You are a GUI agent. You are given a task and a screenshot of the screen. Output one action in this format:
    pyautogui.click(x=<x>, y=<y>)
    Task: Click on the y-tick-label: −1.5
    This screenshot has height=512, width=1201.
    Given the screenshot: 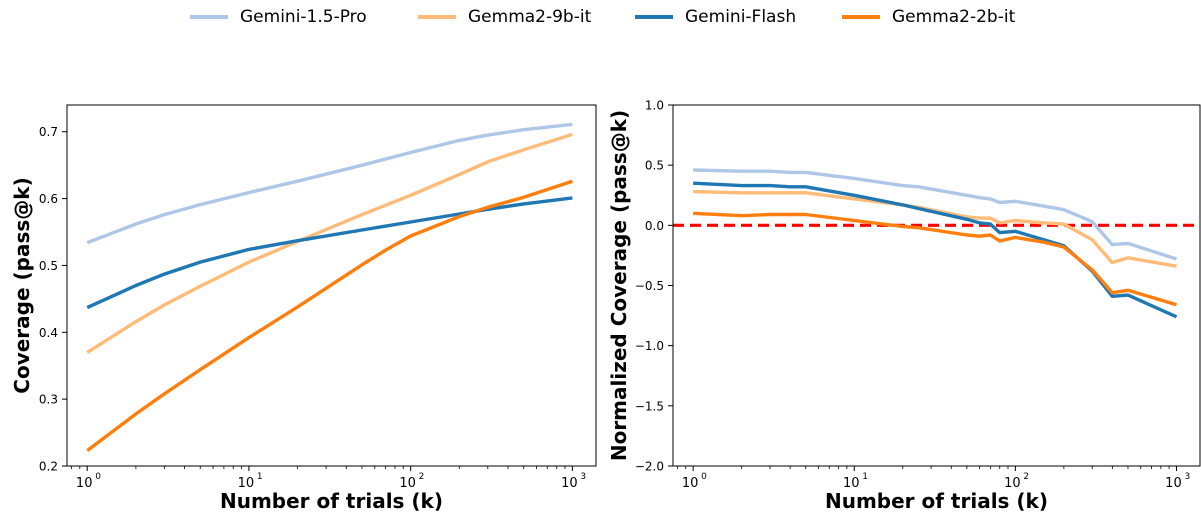 What is the action you would take?
    pyautogui.click(x=649, y=406)
    